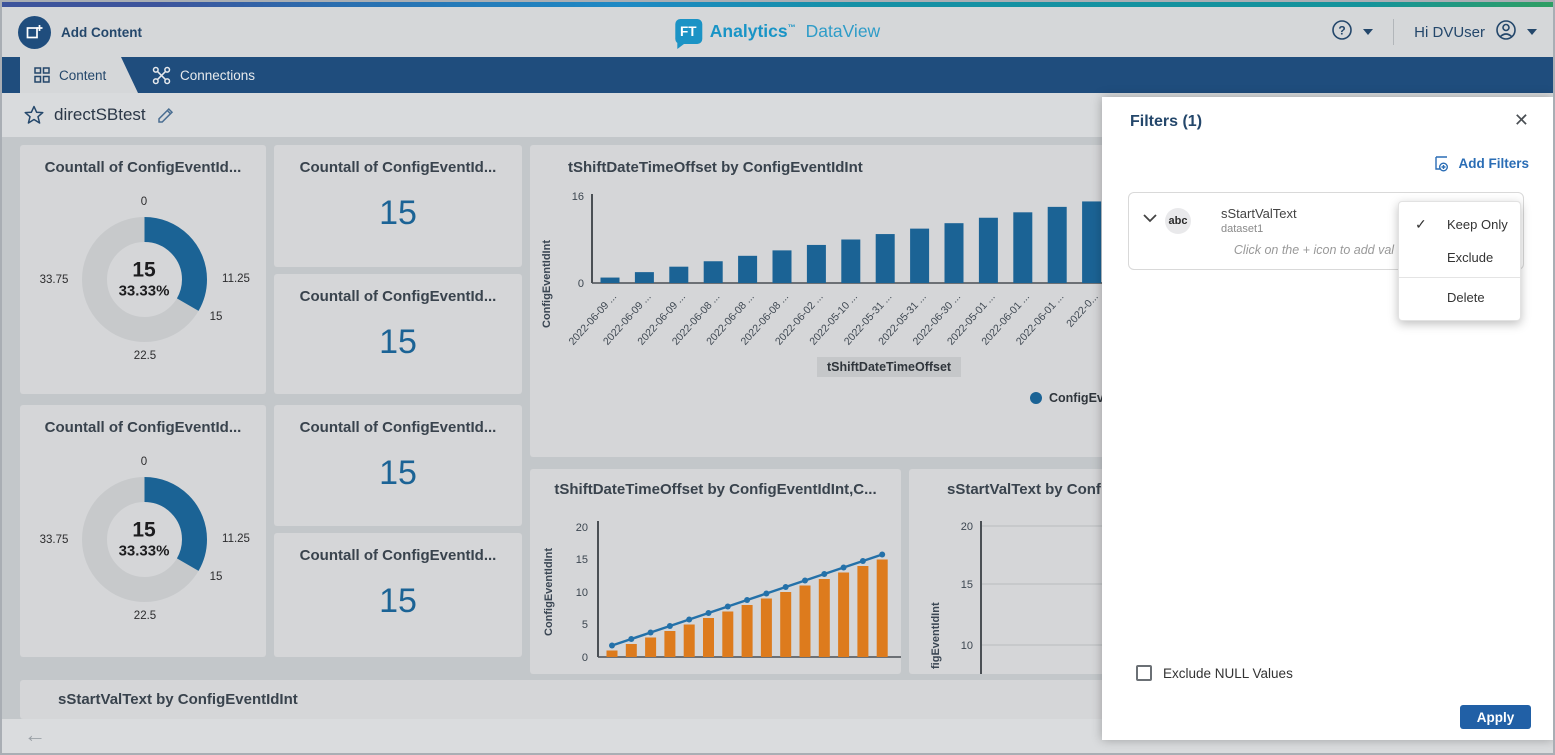 The image size is (1555, 755). I want to click on menu-item-label: Exclude, so click(1470, 257).